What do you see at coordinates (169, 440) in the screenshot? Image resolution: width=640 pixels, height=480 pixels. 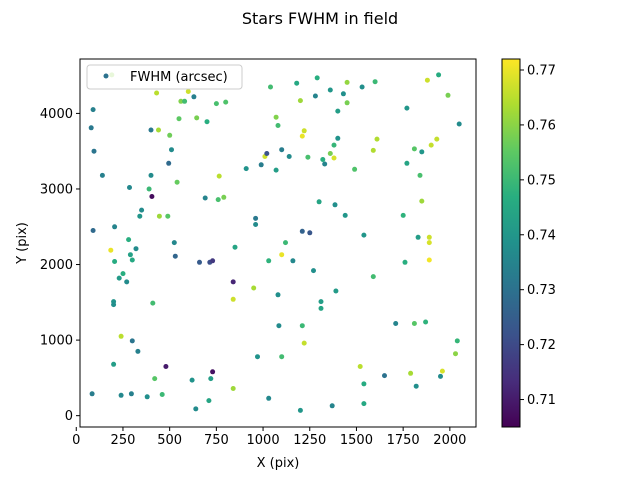 I see `x-tick-label: 500` at bounding box center [169, 440].